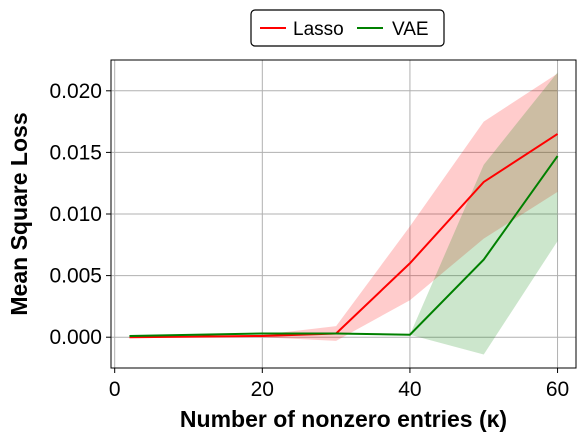 The image size is (585, 443). I want to click on legend: Lasso VAE, so click(347, 28).